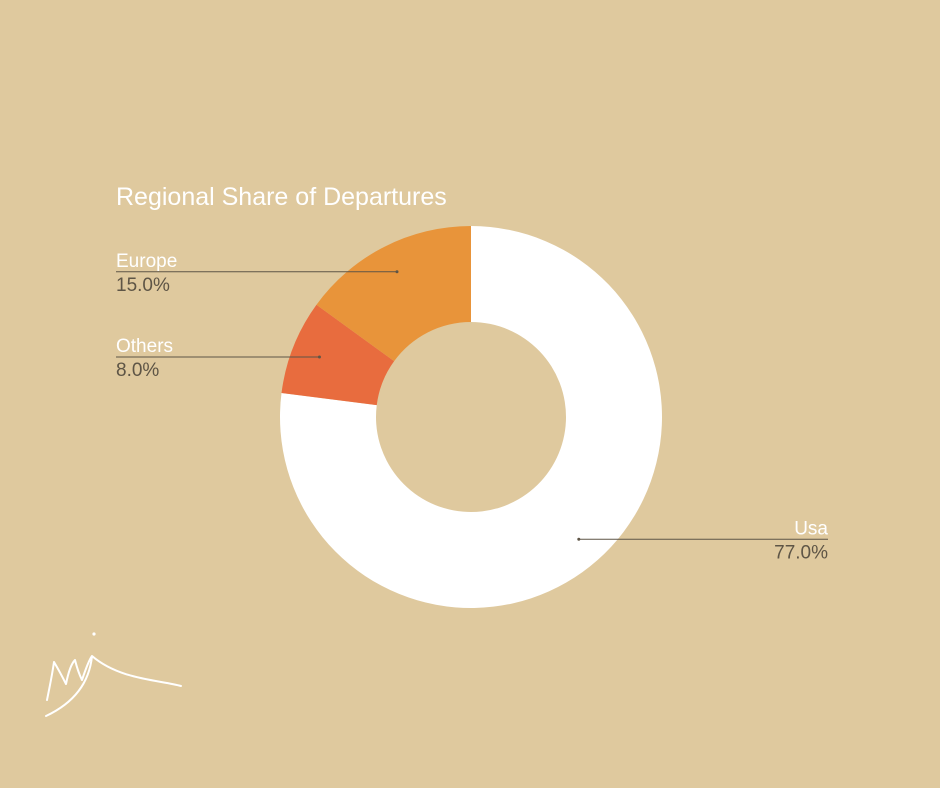 This screenshot has height=788, width=940. Describe the element at coordinates (801, 552) in the screenshot. I see `label-value-usa: 77.0%` at that location.